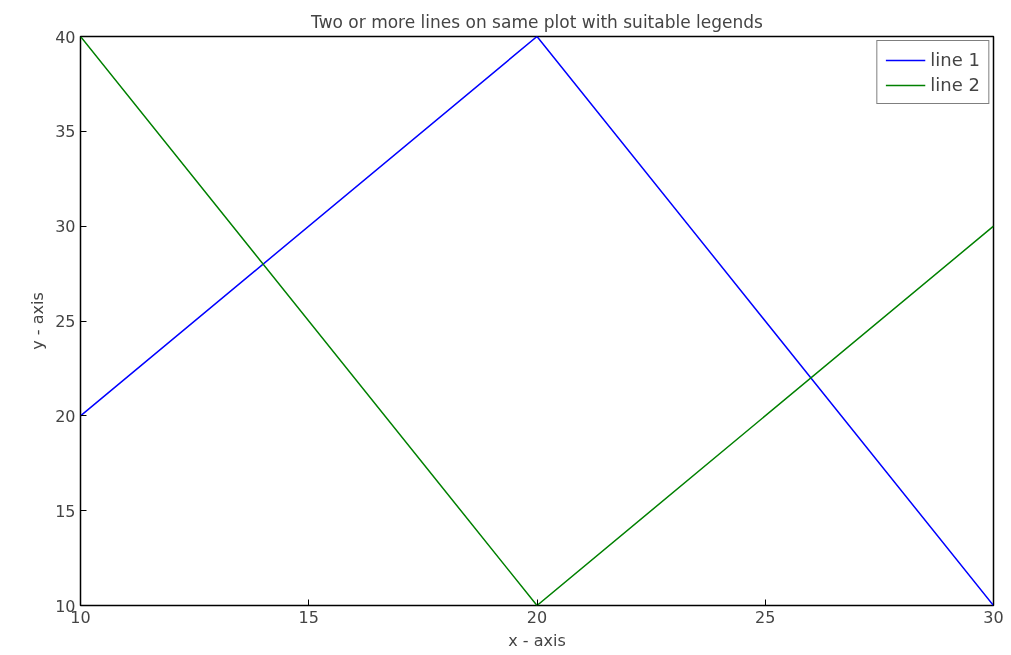 The width and height of the screenshot is (1011, 655). What do you see at coordinates (65, 132) in the screenshot?
I see `y-tick-label: 35` at bounding box center [65, 132].